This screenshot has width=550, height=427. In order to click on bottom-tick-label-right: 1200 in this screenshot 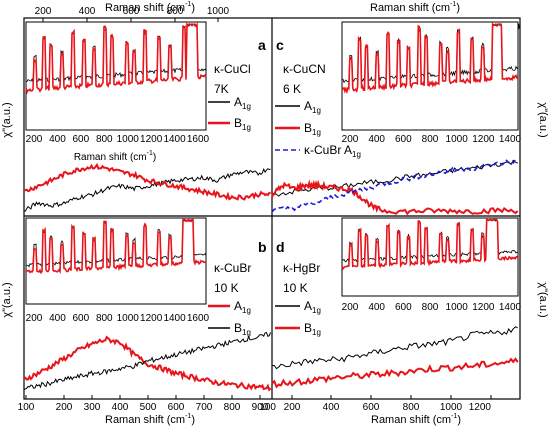, I will do `click(480, 407)`.